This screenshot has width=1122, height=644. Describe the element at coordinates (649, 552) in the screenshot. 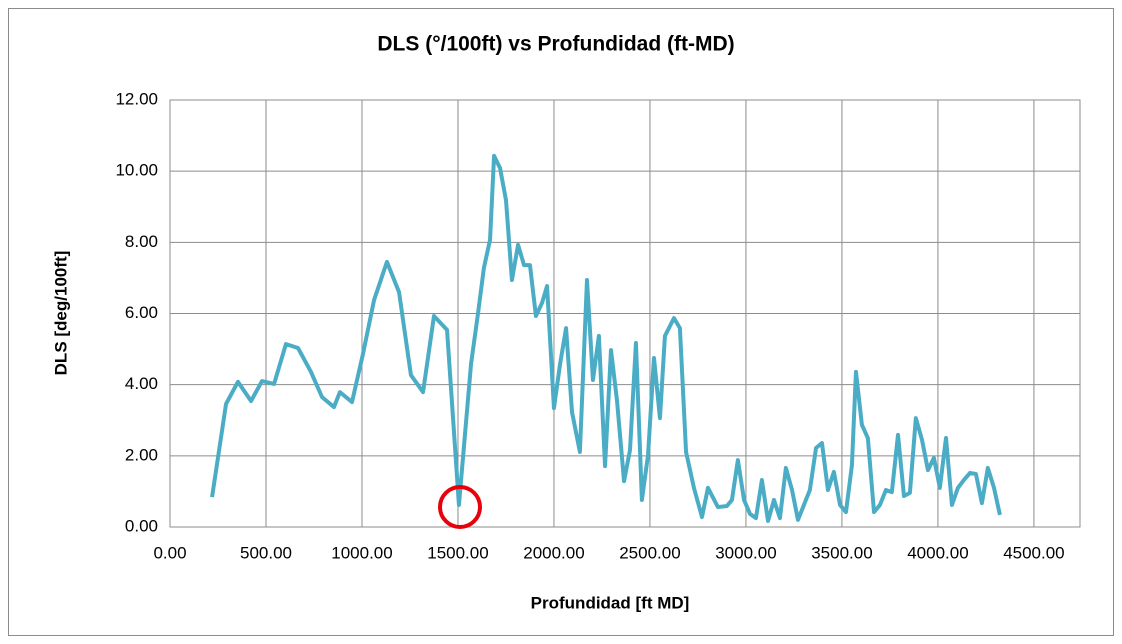

I see `x-tick-label: 2500.00` at that location.